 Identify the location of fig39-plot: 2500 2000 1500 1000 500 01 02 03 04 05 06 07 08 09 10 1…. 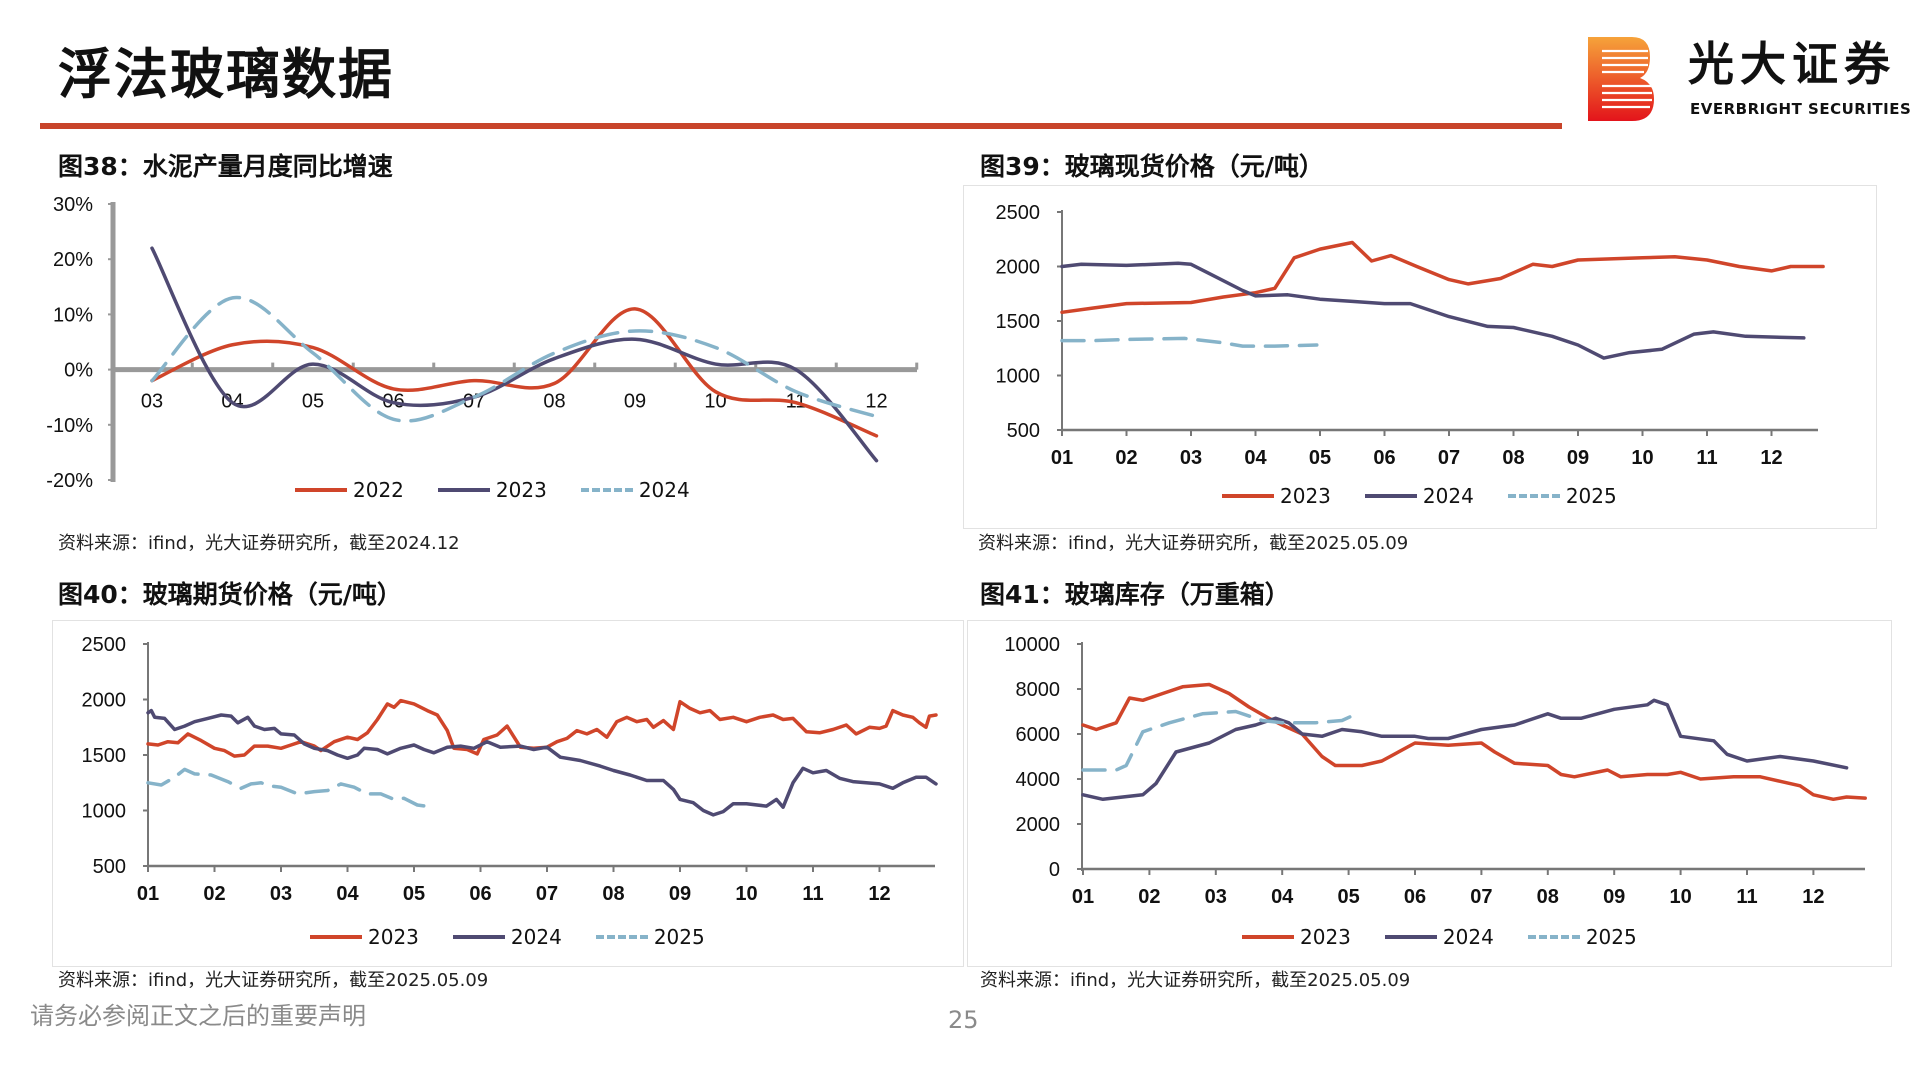
(1410, 335).